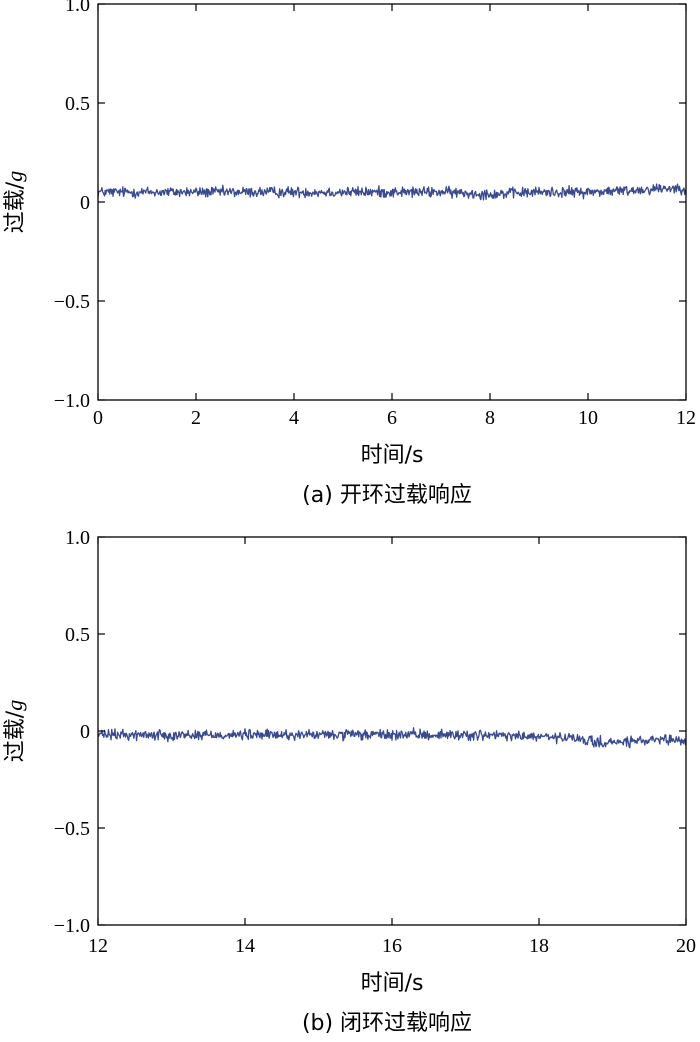 The width and height of the screenshot is (700, 1042). What do you see at coordinates (539, 946) in the screenshot?
I see `x-tick-label: 18` at bounding box center [539, 946].